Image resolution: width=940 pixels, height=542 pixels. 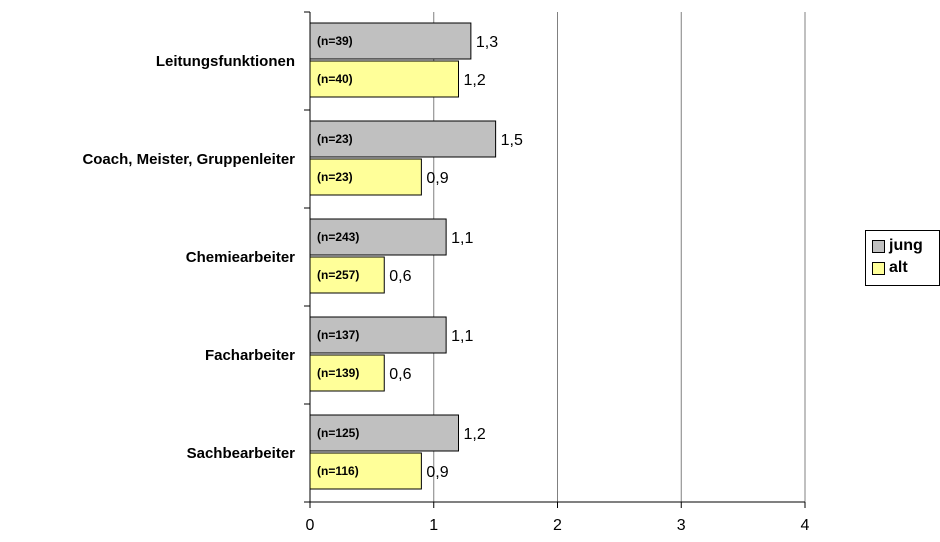 What do you see at coordinates (240, 257) in the screenshot?
I see `category-label: Chemiearbeiter` at bounding box center [240, 257].